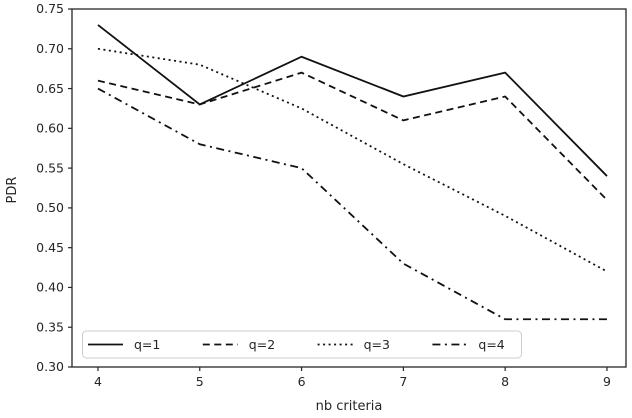 The width and height of the screenshot is (632, 418). Describe the element at coordinates (50, 48) in the screenshot. I see `y-tick-label: 0.70` at that location.